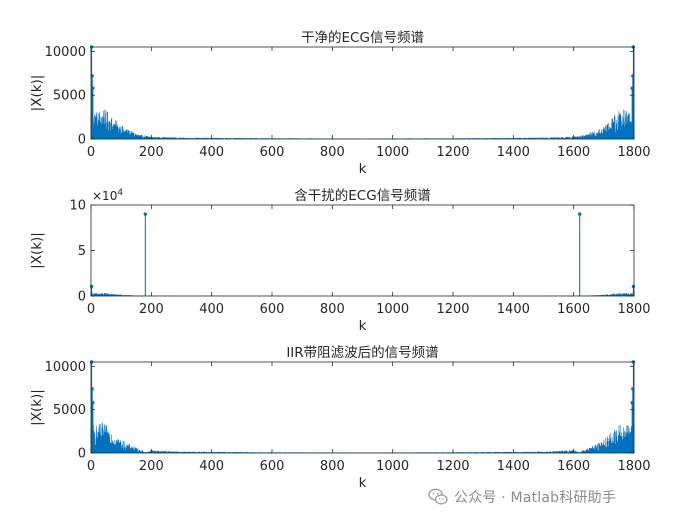 The image size is (700, 525). Describe the element at coordinates (362, 38) in the screenshot. I see `chart-title: 干净的ECG信号频谱` at that location.